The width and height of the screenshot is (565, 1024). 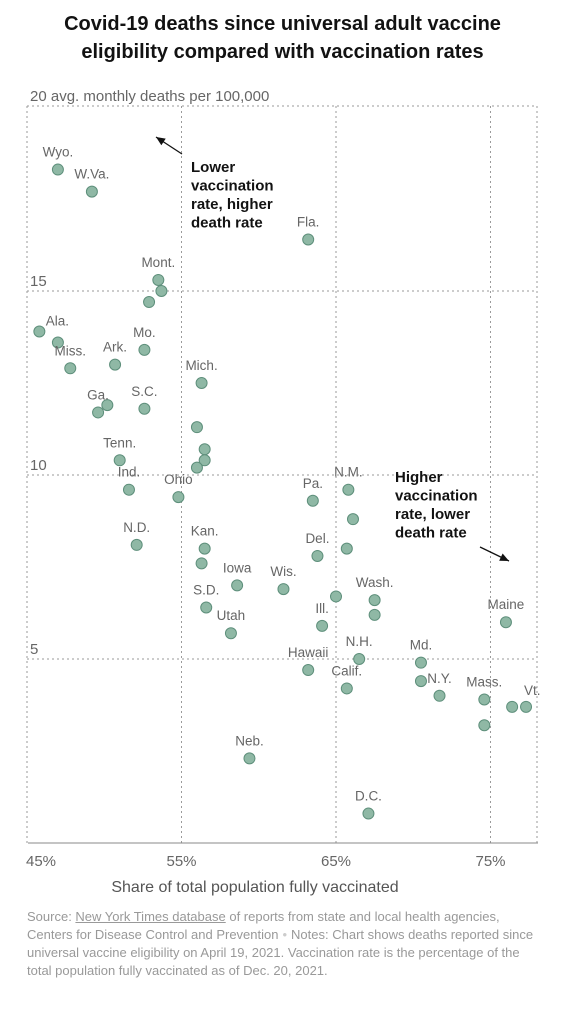 I want to click on point-label: Fla., so click(x=308, y=221).